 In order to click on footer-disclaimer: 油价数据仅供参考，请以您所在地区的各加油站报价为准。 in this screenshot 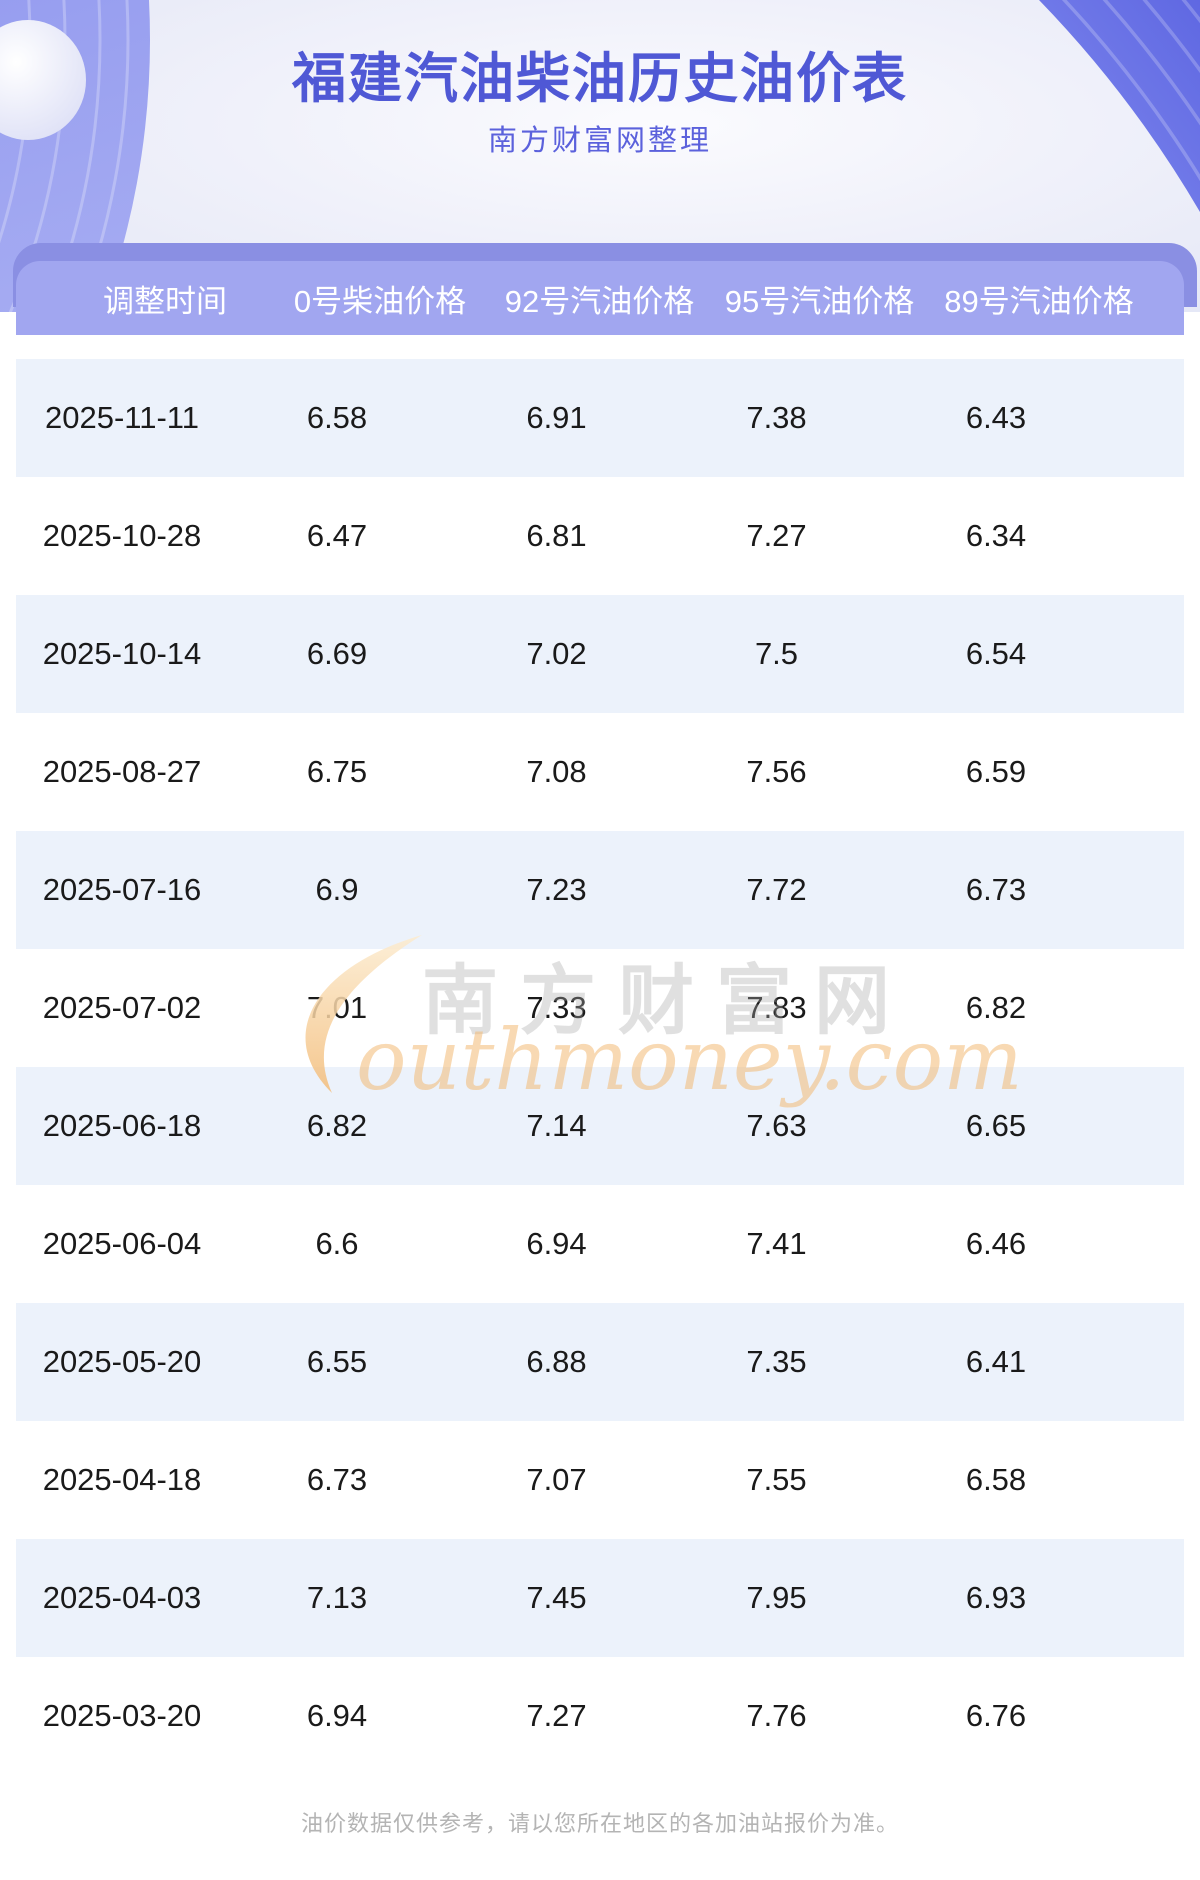, I will do `click(599, 1823)`.